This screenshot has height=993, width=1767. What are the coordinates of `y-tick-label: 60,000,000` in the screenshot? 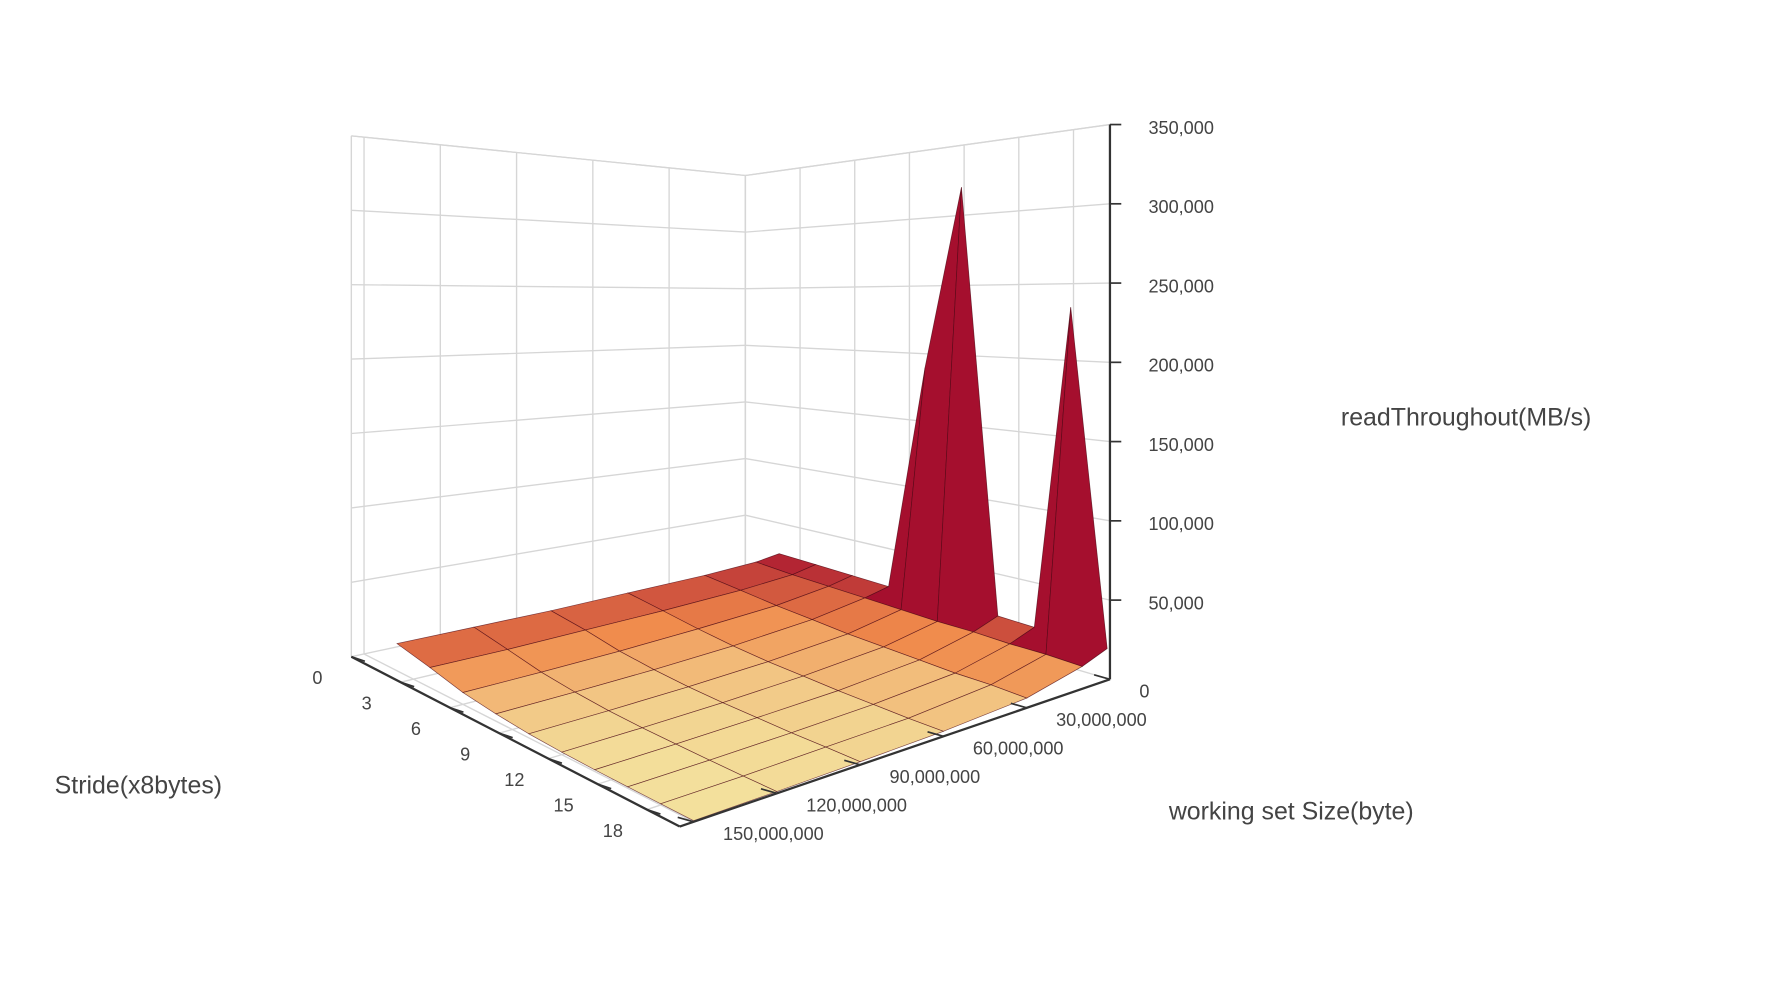 It's located at (1018, 749).